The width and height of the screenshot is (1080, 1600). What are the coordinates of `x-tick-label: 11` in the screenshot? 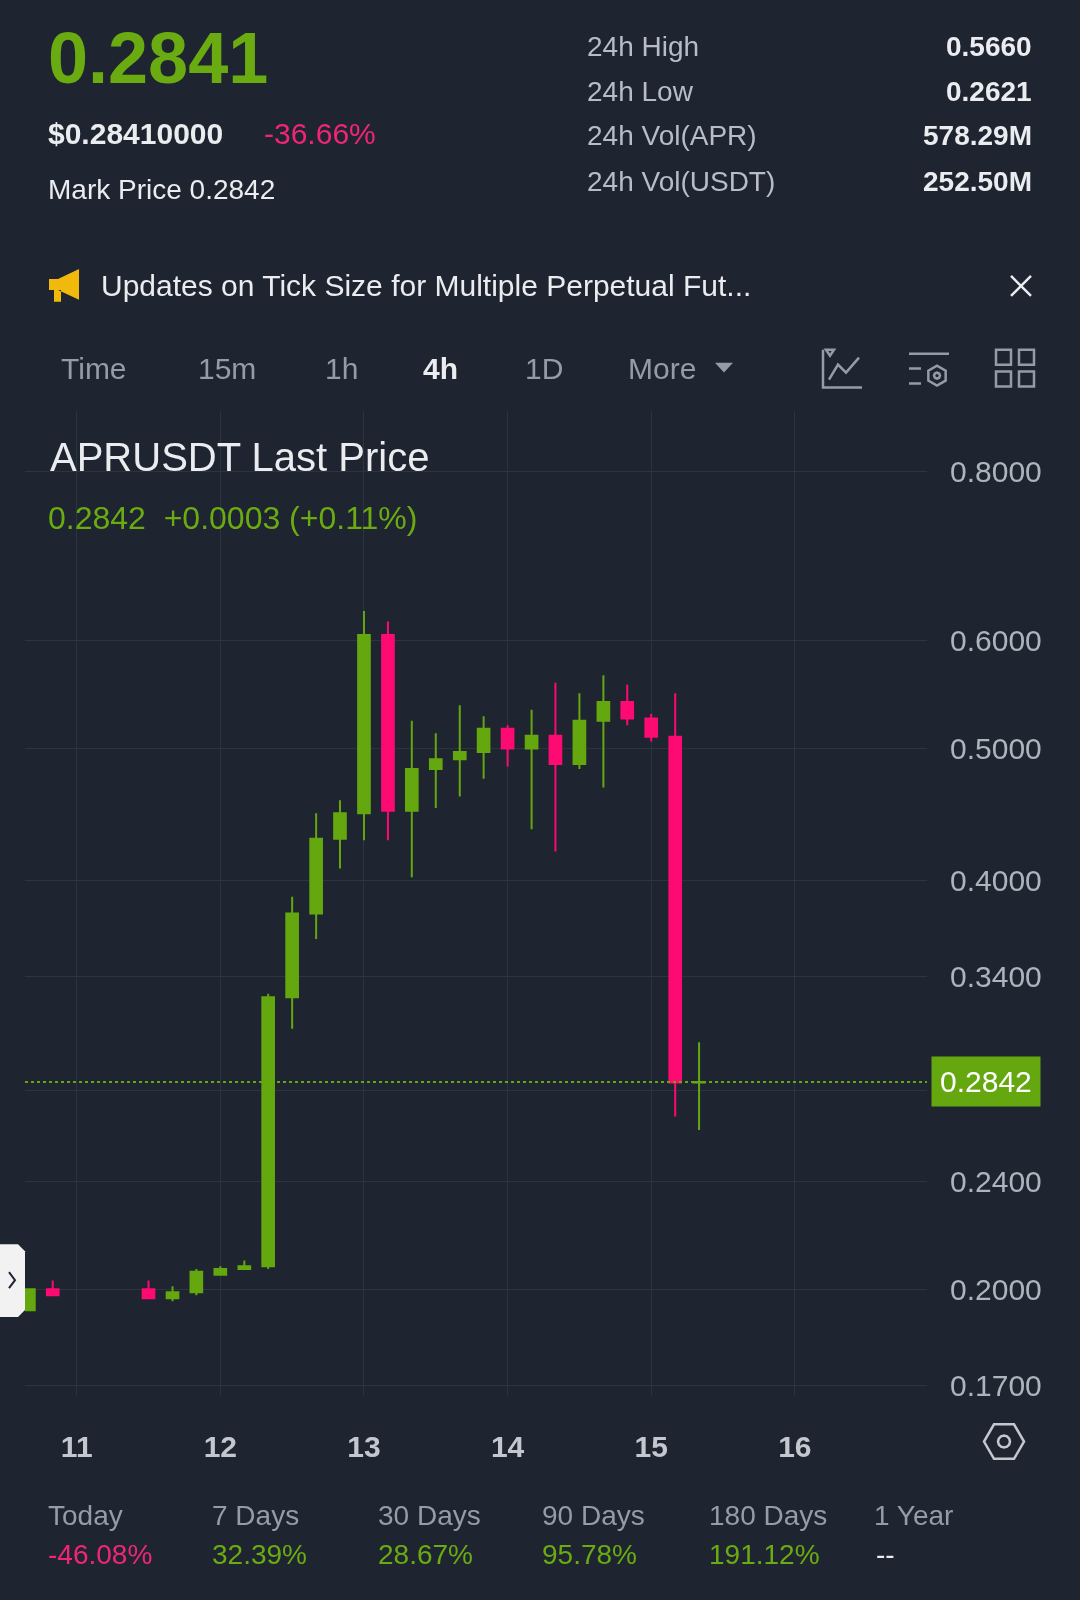 It's located at (76, 1446).